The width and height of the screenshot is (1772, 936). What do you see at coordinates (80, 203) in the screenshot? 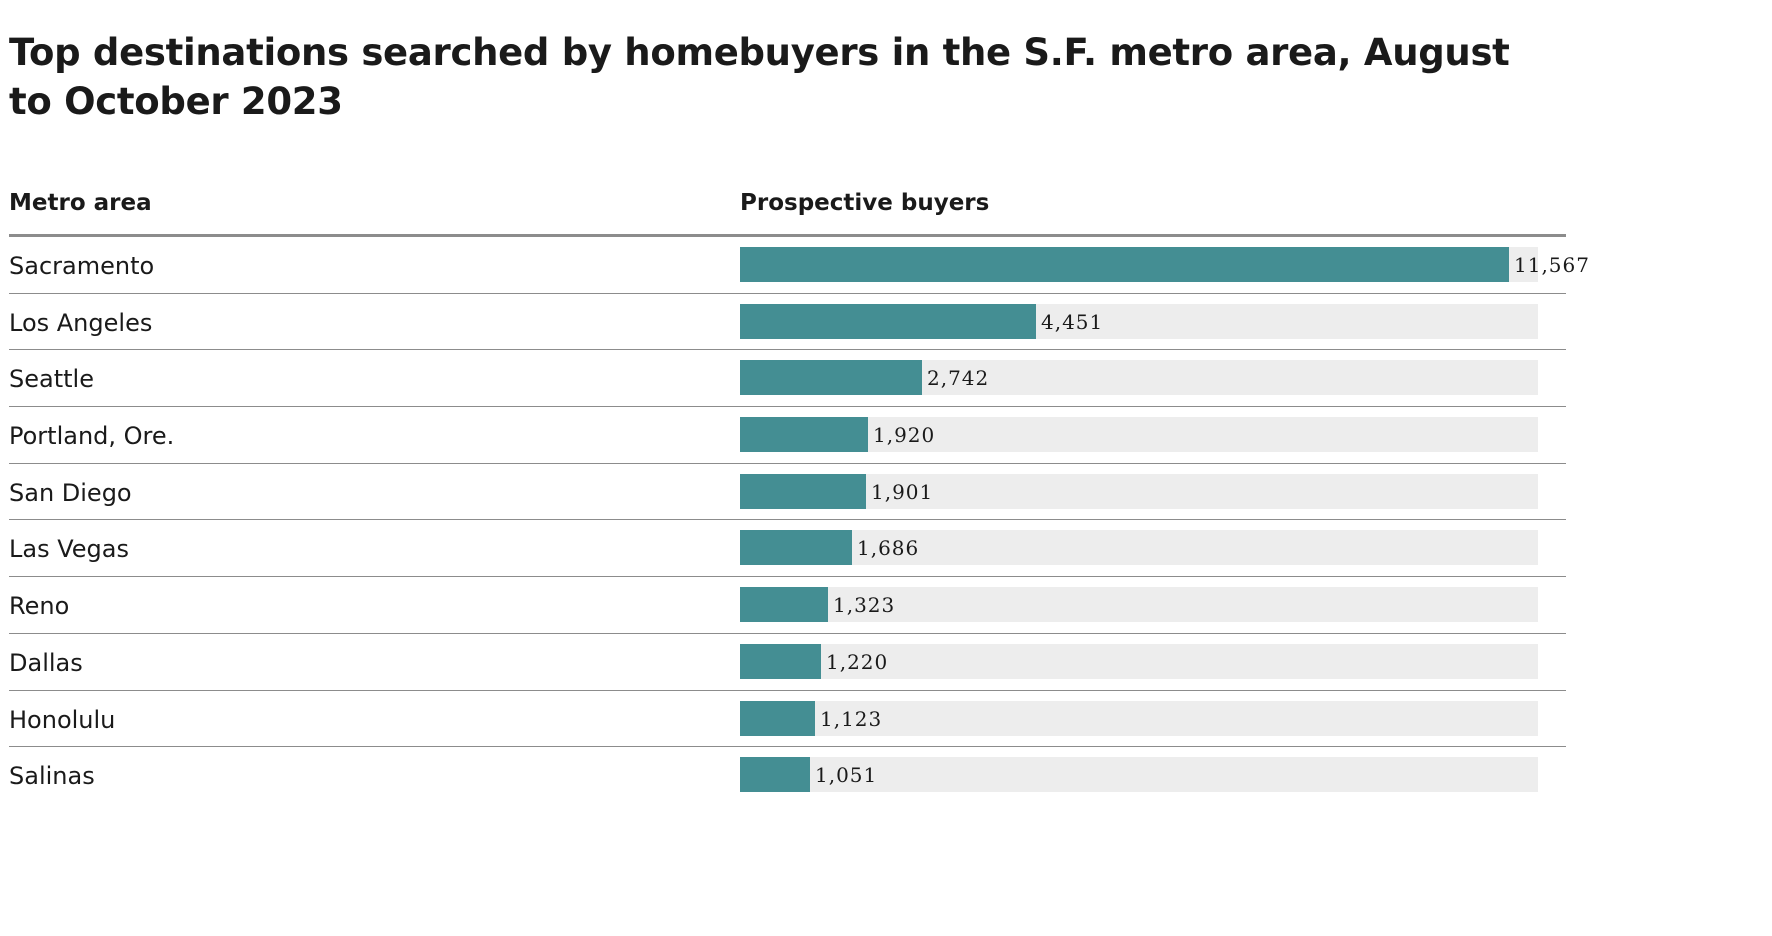
I see `column-header-metro-area: Metro area` at bounding box center [80, 203].